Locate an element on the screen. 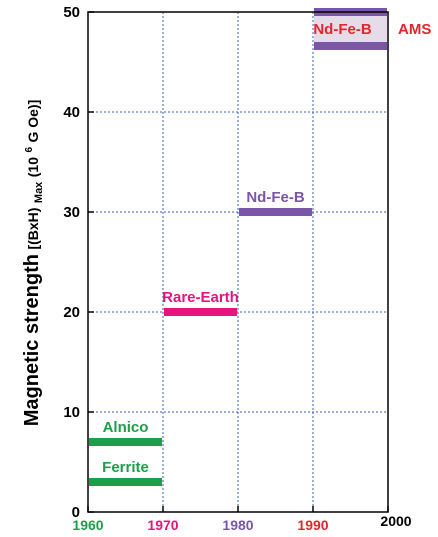 The width and height of the screenshot is (438, 537). y-tick-label-30: 30 is located at coordinates (71, 212).